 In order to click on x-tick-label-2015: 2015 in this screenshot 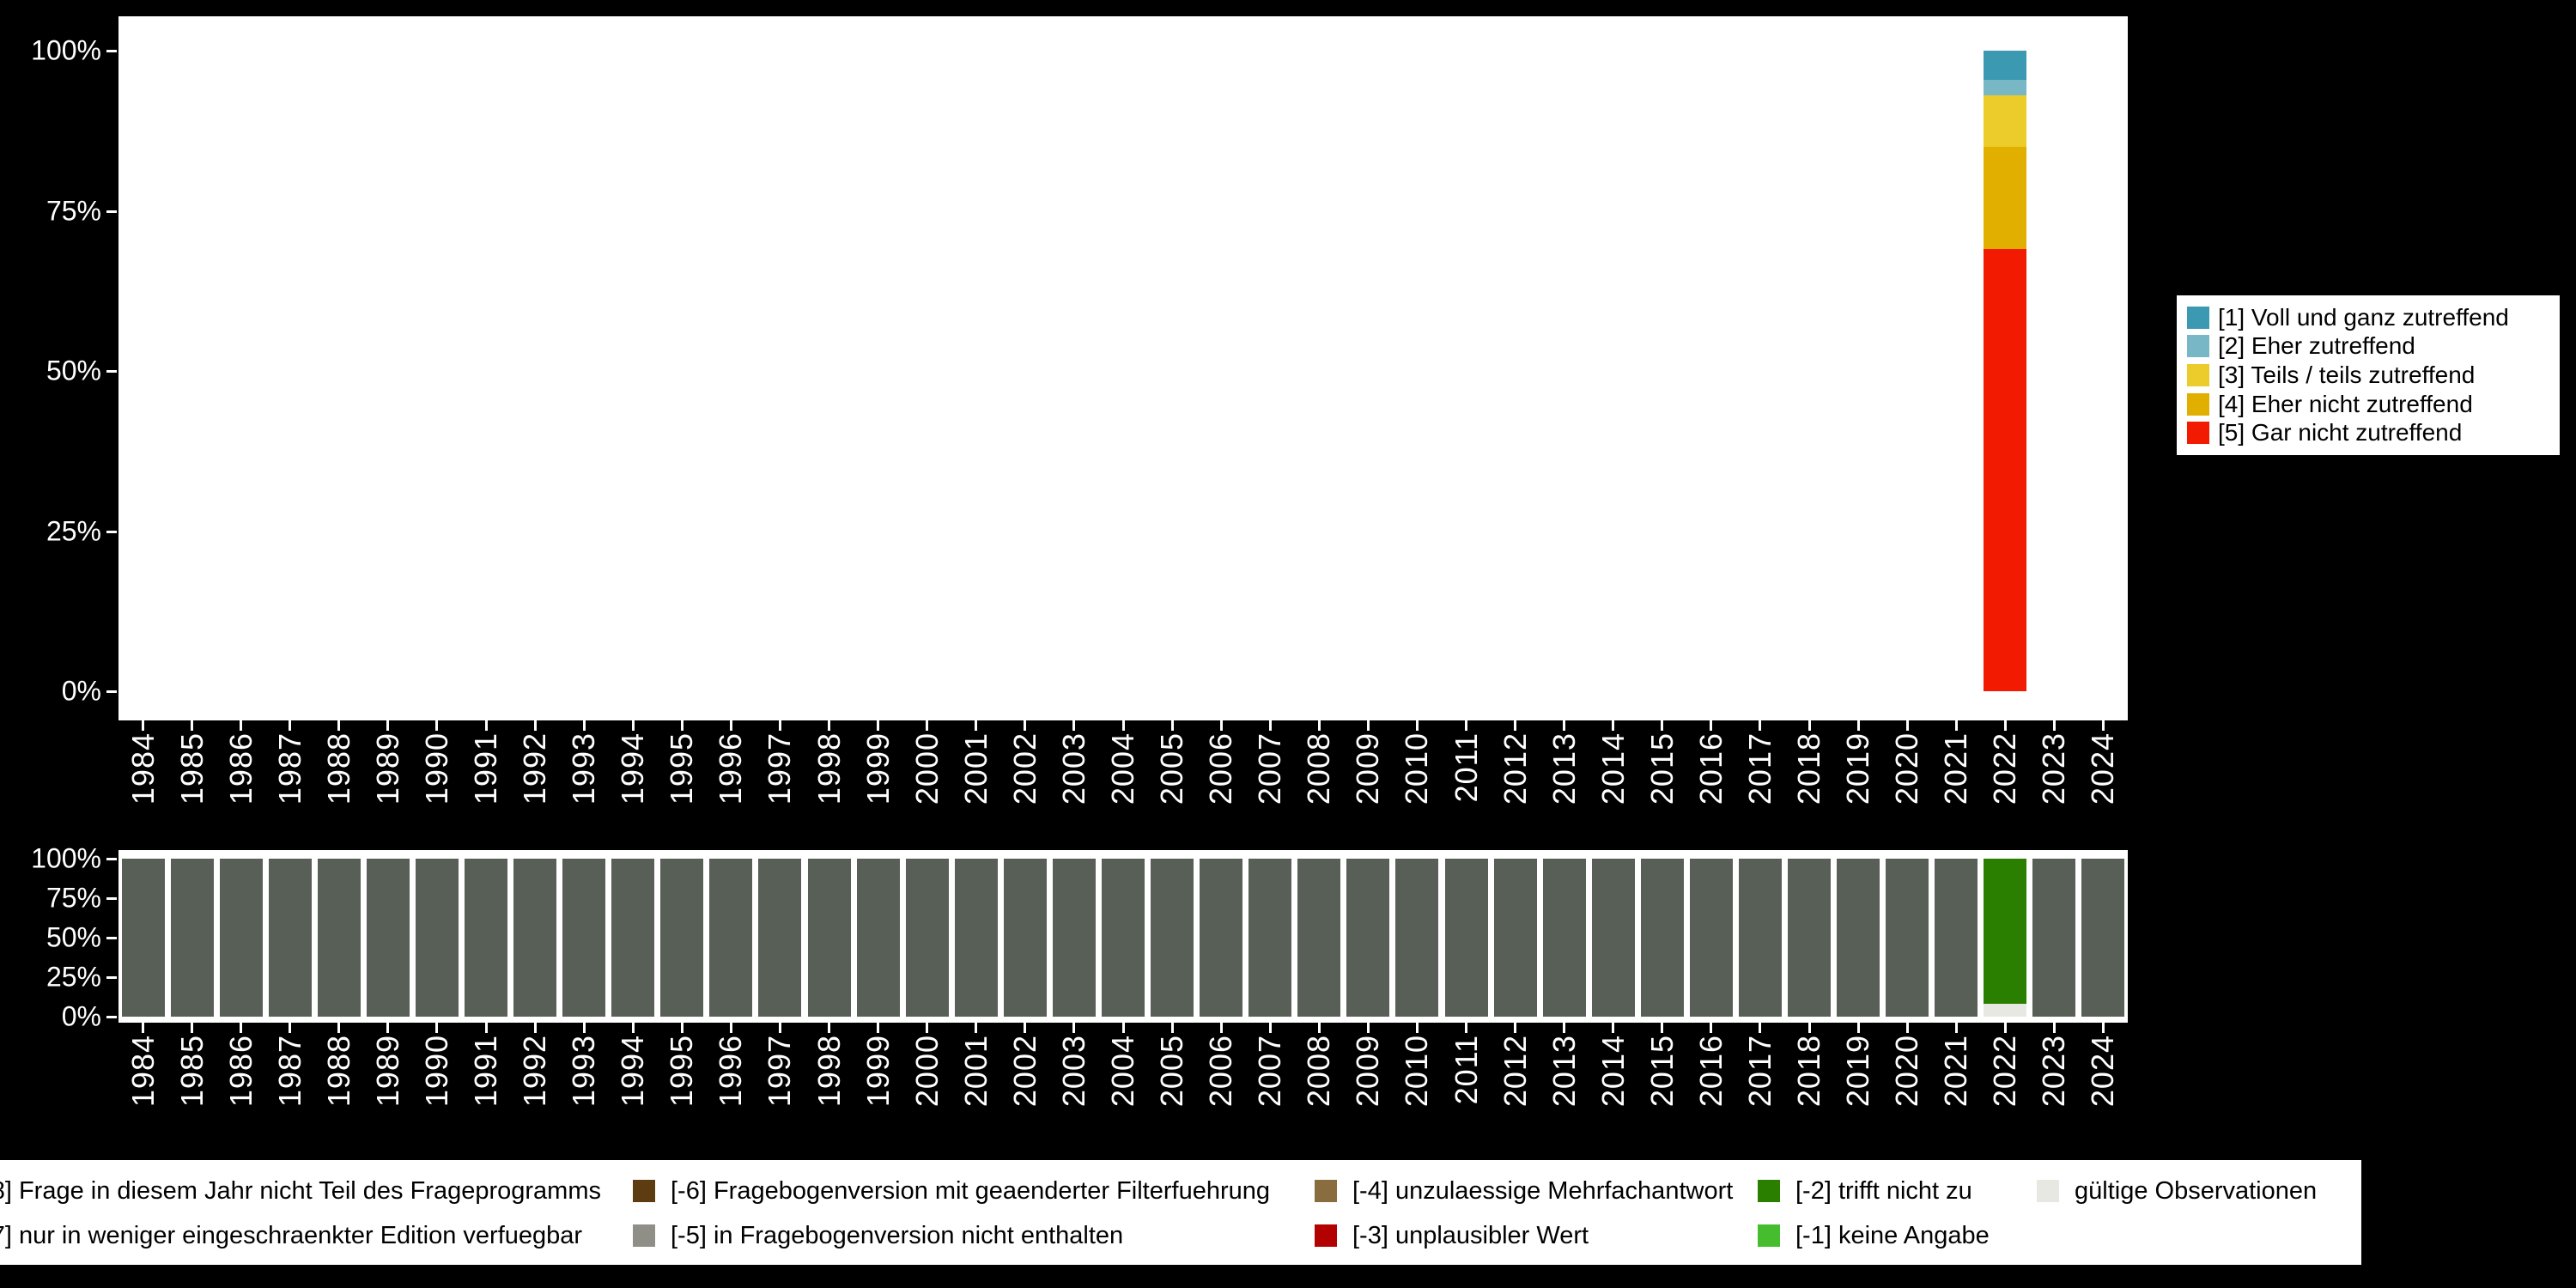, I will do `click(1661, 768)`.